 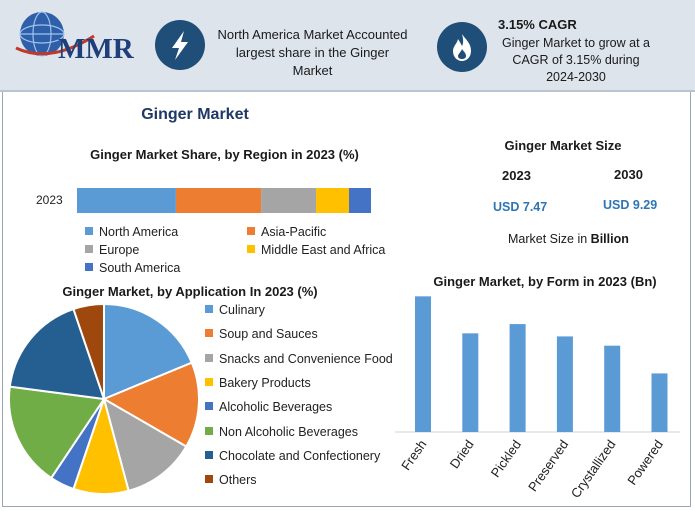 I want to click on application-legend-item: Non Alcoholic Beverages, so click(x=281, y=432).